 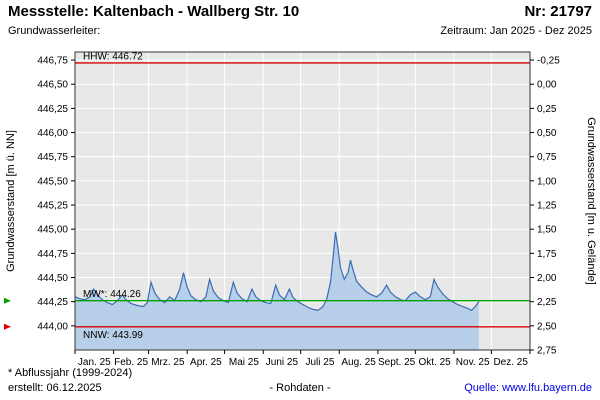 I want to click on mw-marker-icon, so click(x=7, y=300).